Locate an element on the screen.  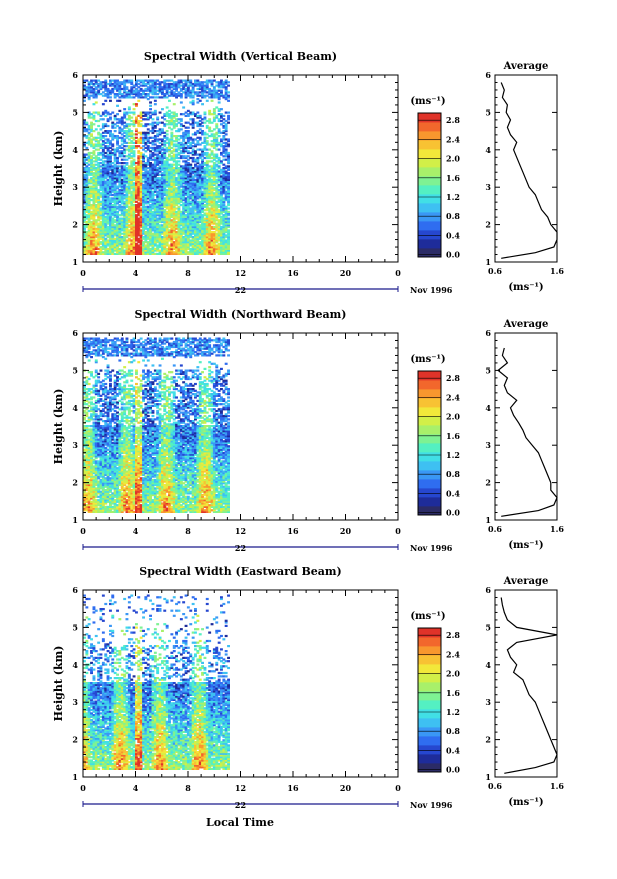
colorbar-tick-label: 2.4 is located at coordinates (453, 139).